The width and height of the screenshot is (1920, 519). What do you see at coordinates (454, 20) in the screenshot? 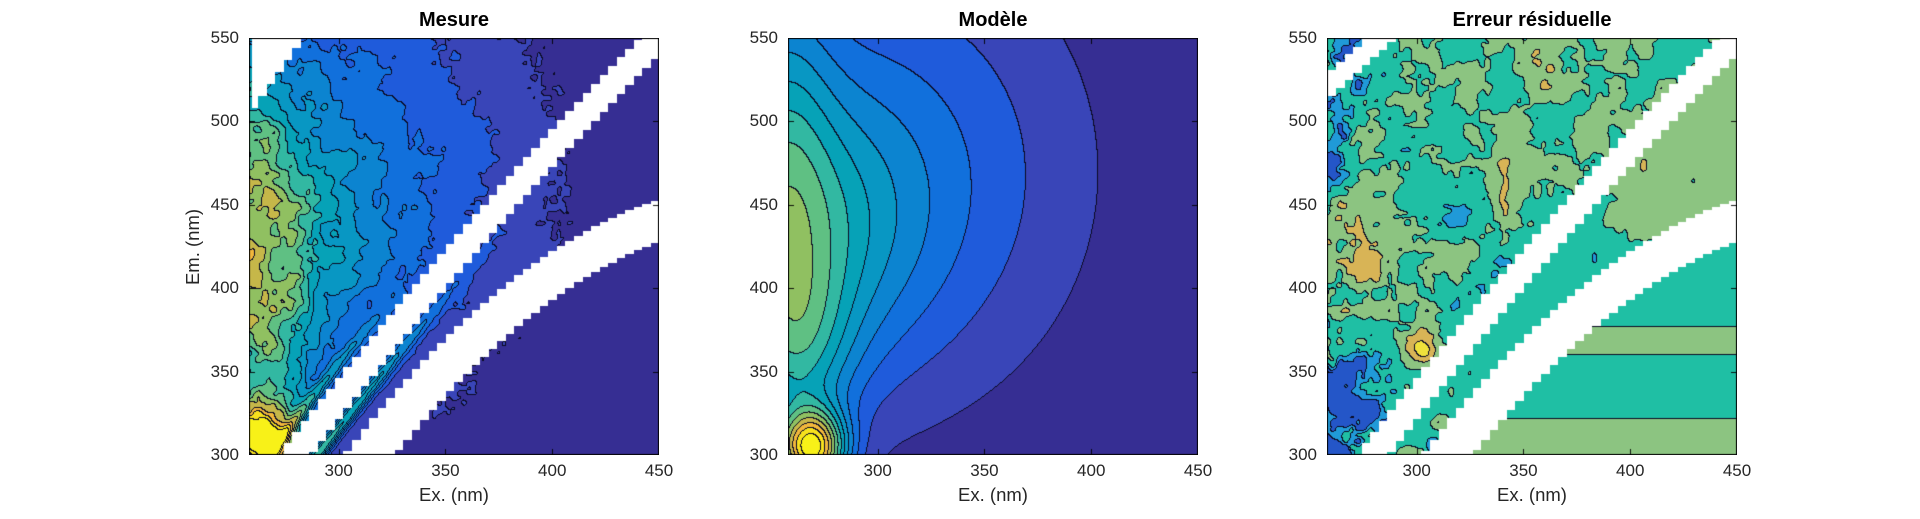
I see `panel-title: Mesure` at bounding box center [454, 20].